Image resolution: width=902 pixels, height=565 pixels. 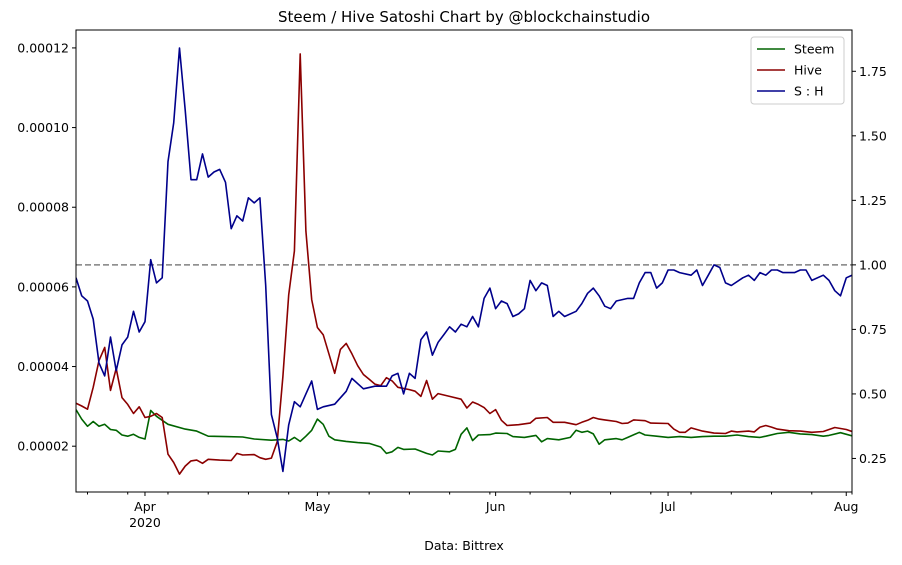 What do you see at coordinates (43, 446) in the screenshot?
I see `y-left-tick-label: 0.00002` at bounding box center [43, 446].